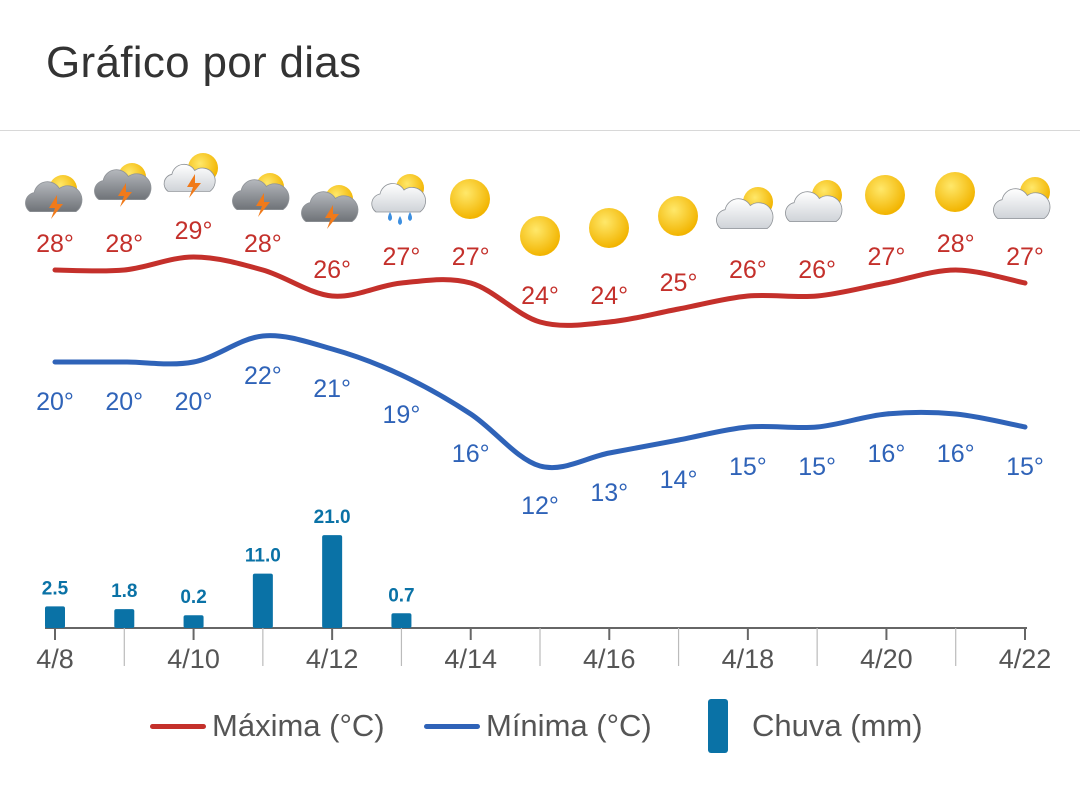 The width and height of the screenshot is (1080, 812). I want to click on min-temp-label: 13°, so click(609, 493).